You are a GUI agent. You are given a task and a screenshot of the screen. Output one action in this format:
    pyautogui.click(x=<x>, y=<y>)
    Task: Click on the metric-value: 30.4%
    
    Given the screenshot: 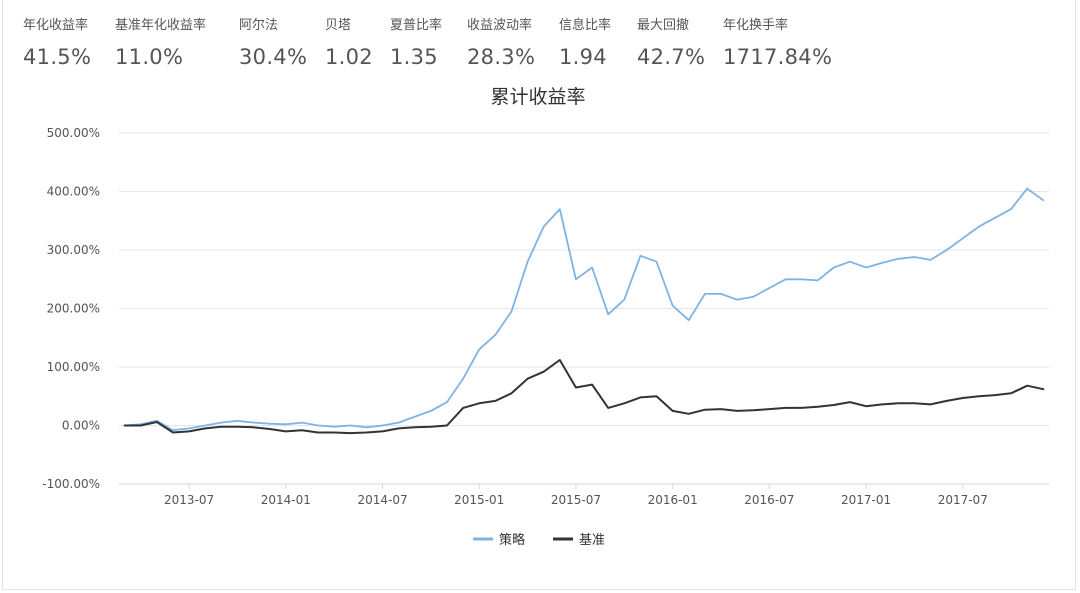 What is the action you would take?
    pyautogui.click(x=273, y=57)
    